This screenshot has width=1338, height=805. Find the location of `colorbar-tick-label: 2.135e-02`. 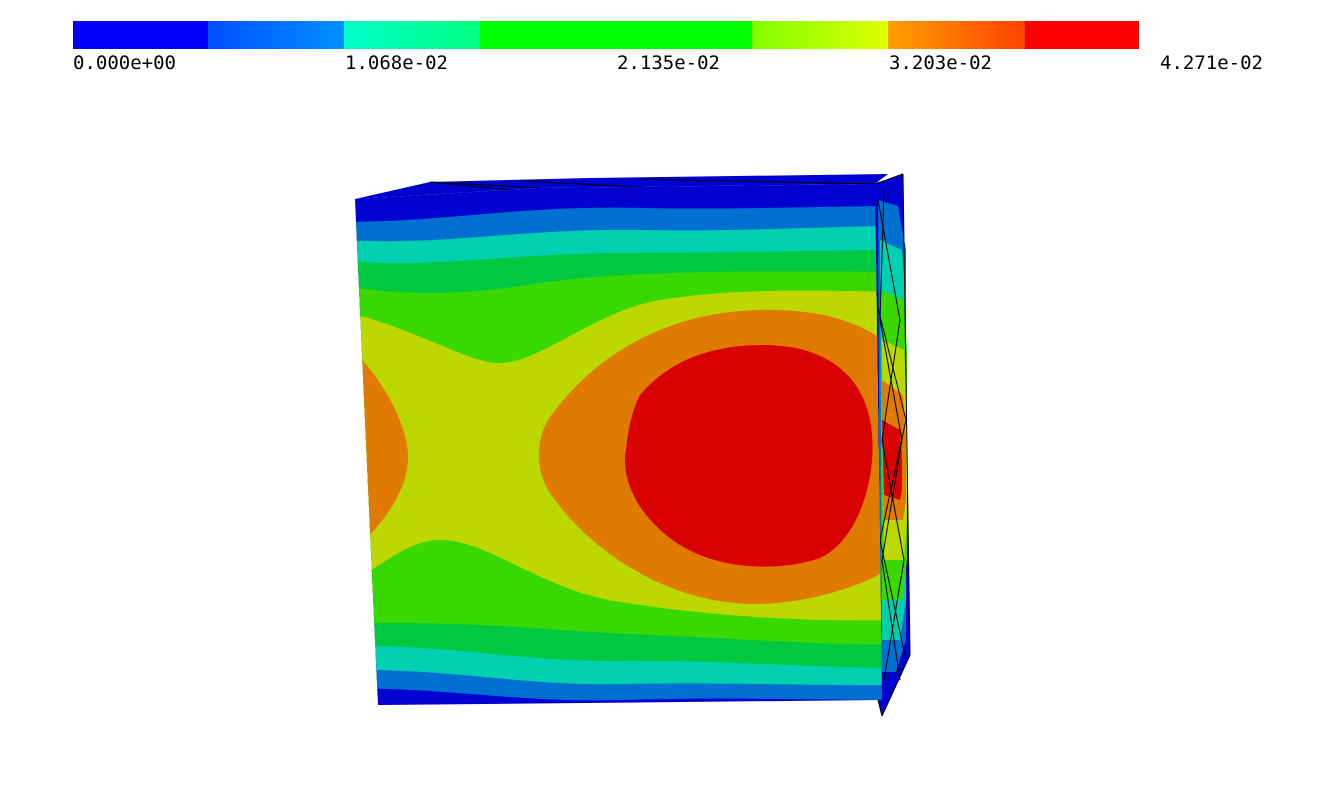

colorbar-tick-label: 2.135e-02 is located at coordinates (668, 63).